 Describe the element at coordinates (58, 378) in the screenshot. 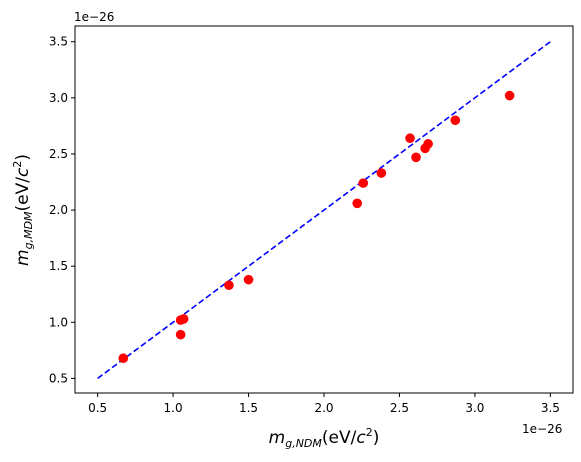

I see `y-tick-label: 0.5` at that location.